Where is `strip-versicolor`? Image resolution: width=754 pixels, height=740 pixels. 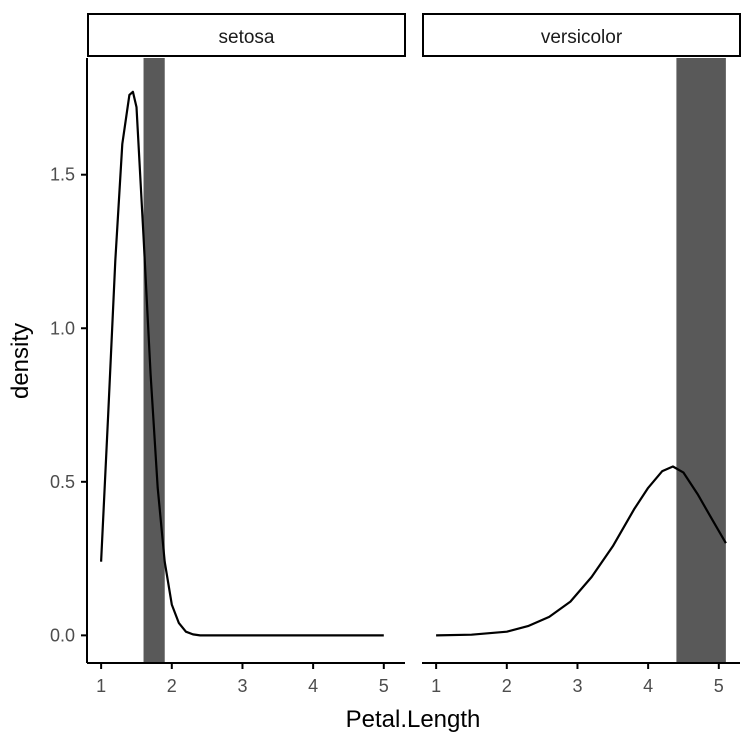 strip-versicolor is located at coordinates (581, 35).